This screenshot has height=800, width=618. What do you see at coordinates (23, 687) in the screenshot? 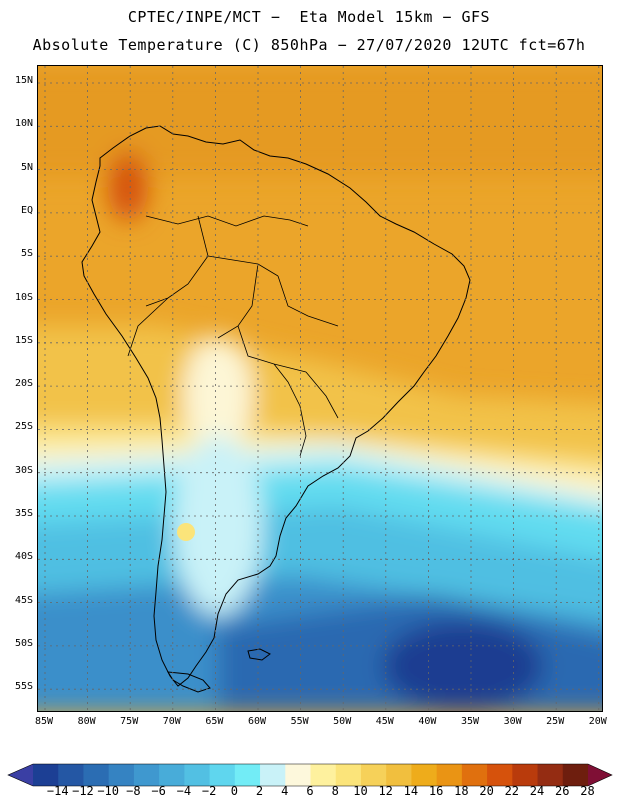
I see `lat-label: 55S` at bounding box center [23, 687].